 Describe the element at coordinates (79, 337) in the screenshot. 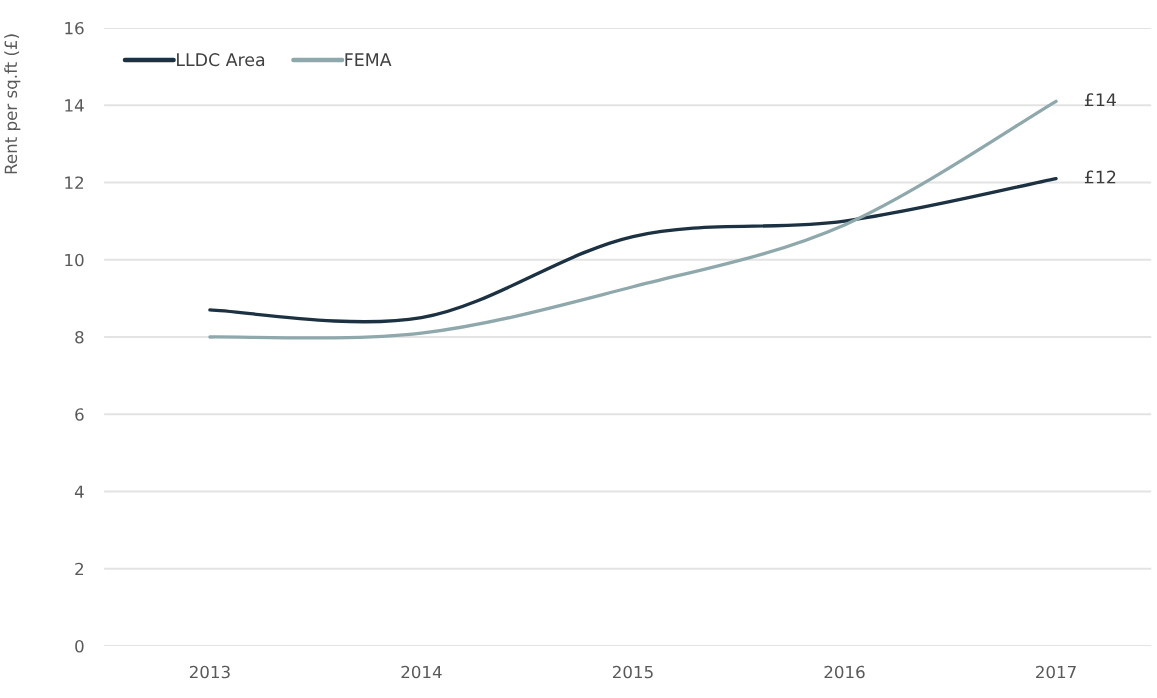

I see `y-tick-label: 8` at that location.